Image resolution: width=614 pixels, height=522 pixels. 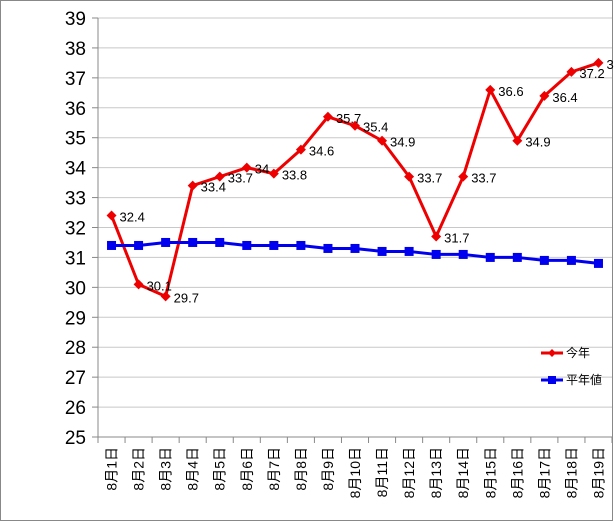 I want to click on x-tick-label: 8月12日, so click(x=409, y=472).